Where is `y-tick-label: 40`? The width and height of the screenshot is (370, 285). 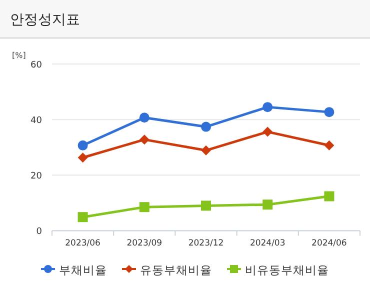
y-tick-label: 40 is located at coordinates (36, 121).